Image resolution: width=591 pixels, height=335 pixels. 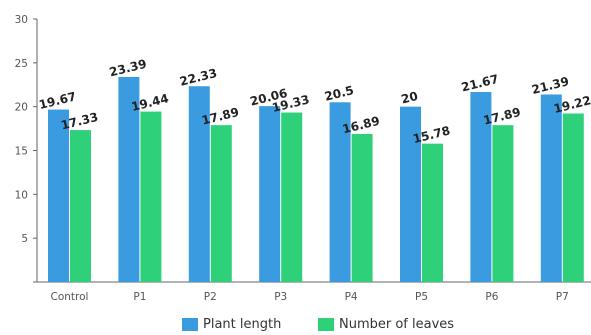 I want to click on legend-item-plant-length: Plant length, so click(x=231, y=324).